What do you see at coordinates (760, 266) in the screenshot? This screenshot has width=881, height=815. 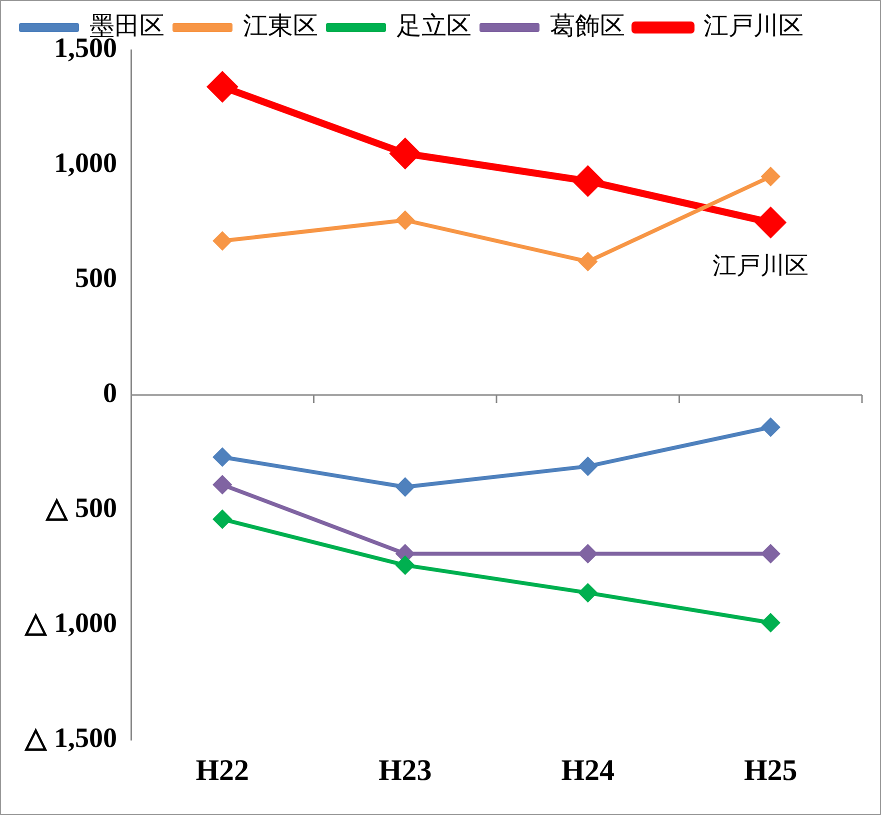 I see `annotation: 江戸川区` at bounding box center [760, 266].